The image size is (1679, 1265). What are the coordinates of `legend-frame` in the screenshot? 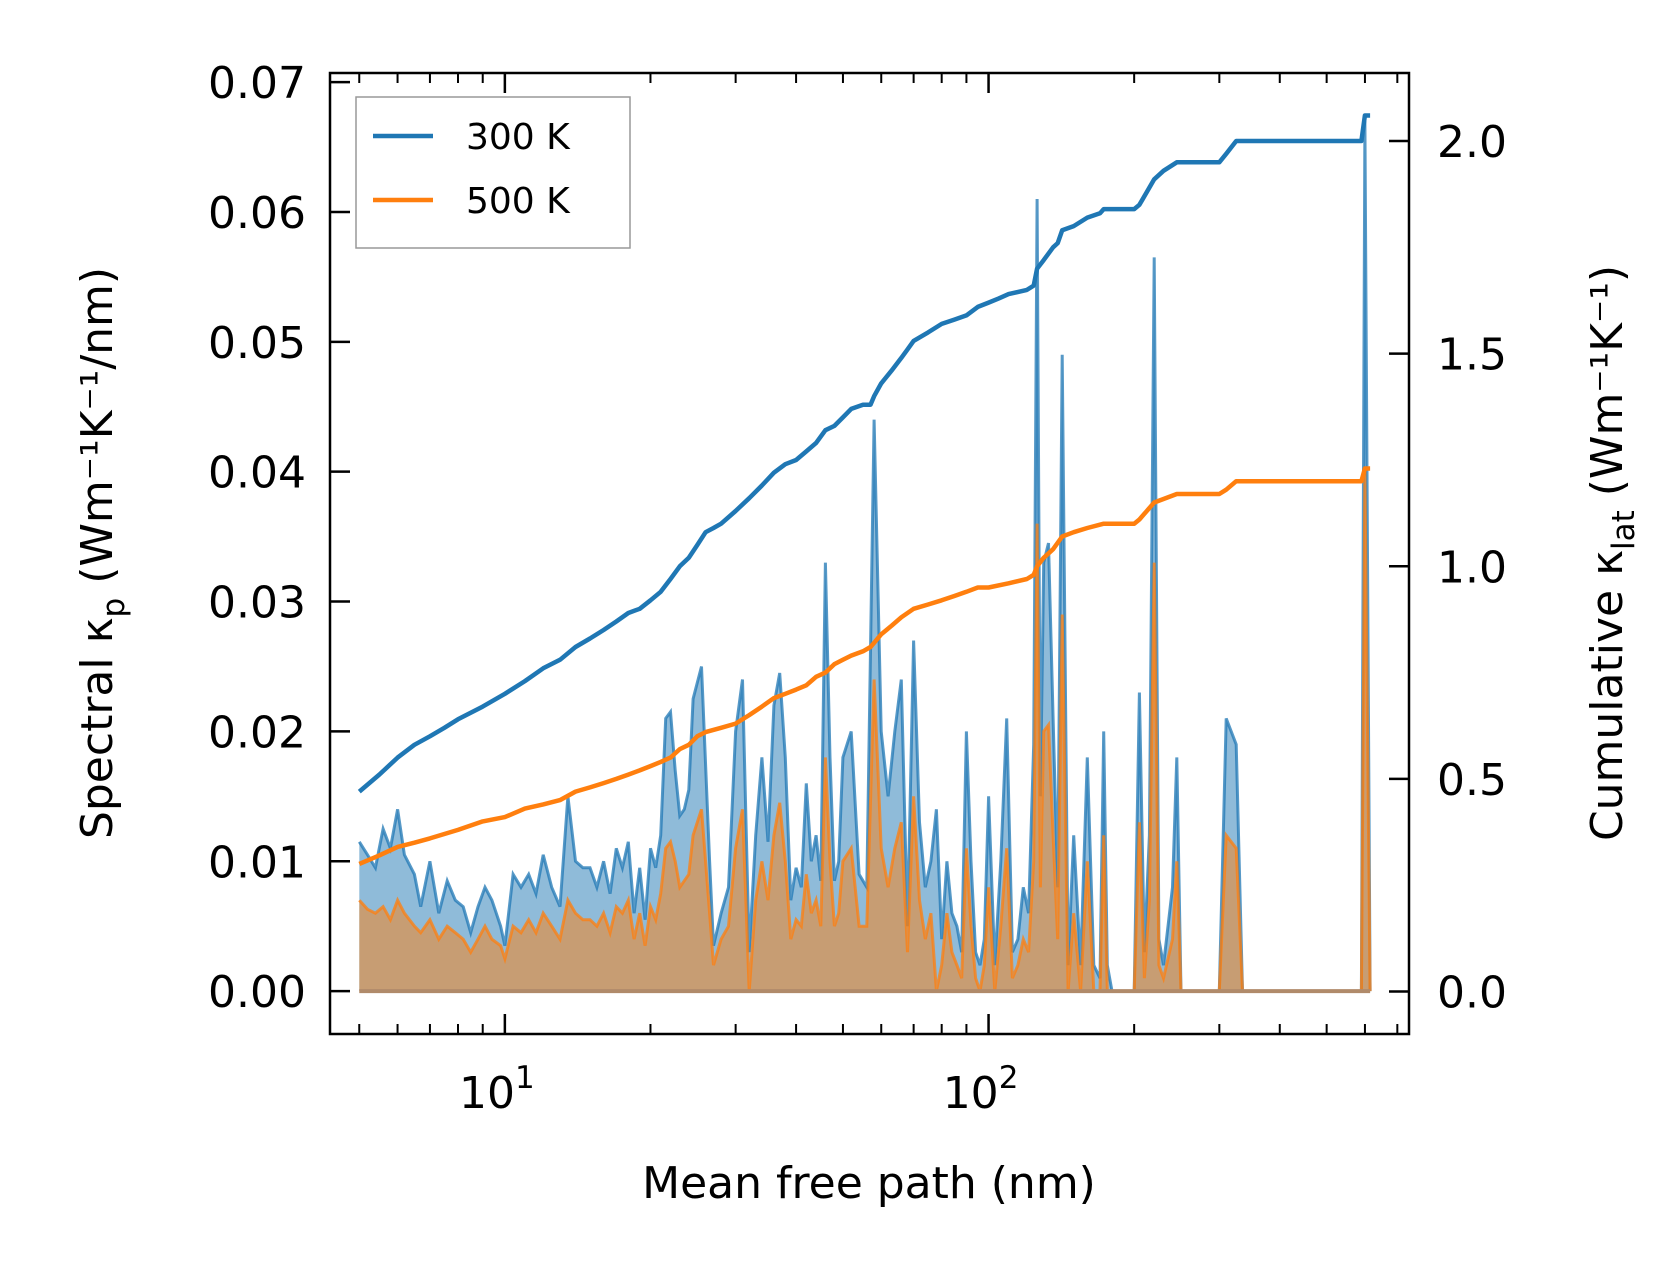 It's located at (493, 172).